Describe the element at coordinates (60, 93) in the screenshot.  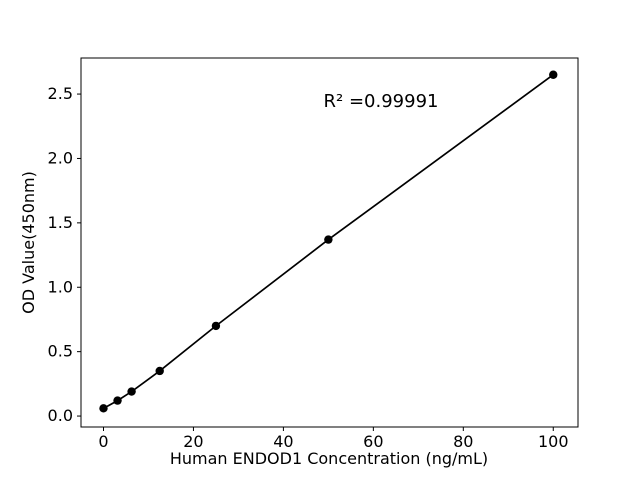
I see `y-tick-label: 2.5` at that location.